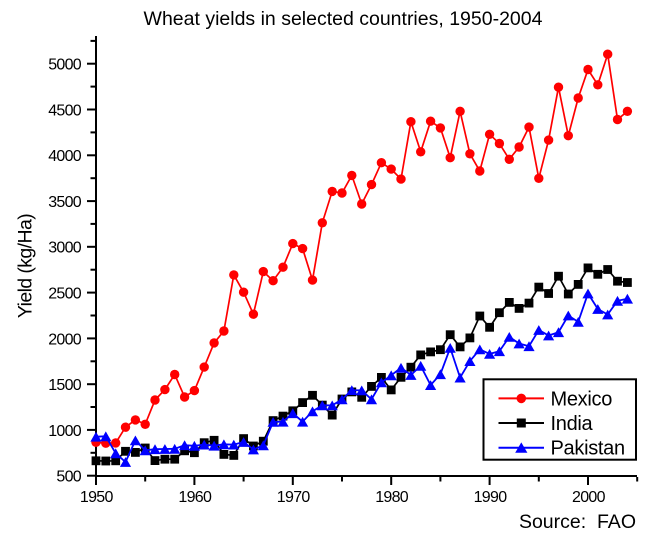  Describe the element at coordinates (195, 497) in the screenshot. I see `svg-text: 1960` at that location.